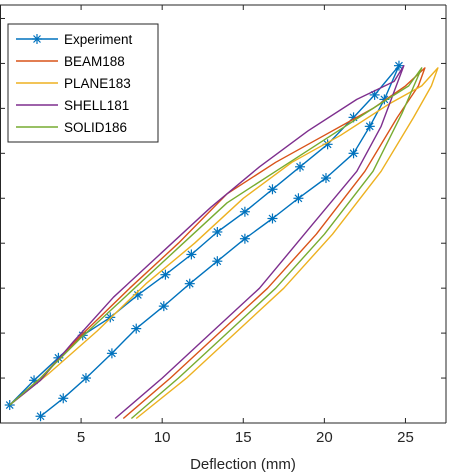  I want to click on x-tick-label: 5, so click(81, 437).